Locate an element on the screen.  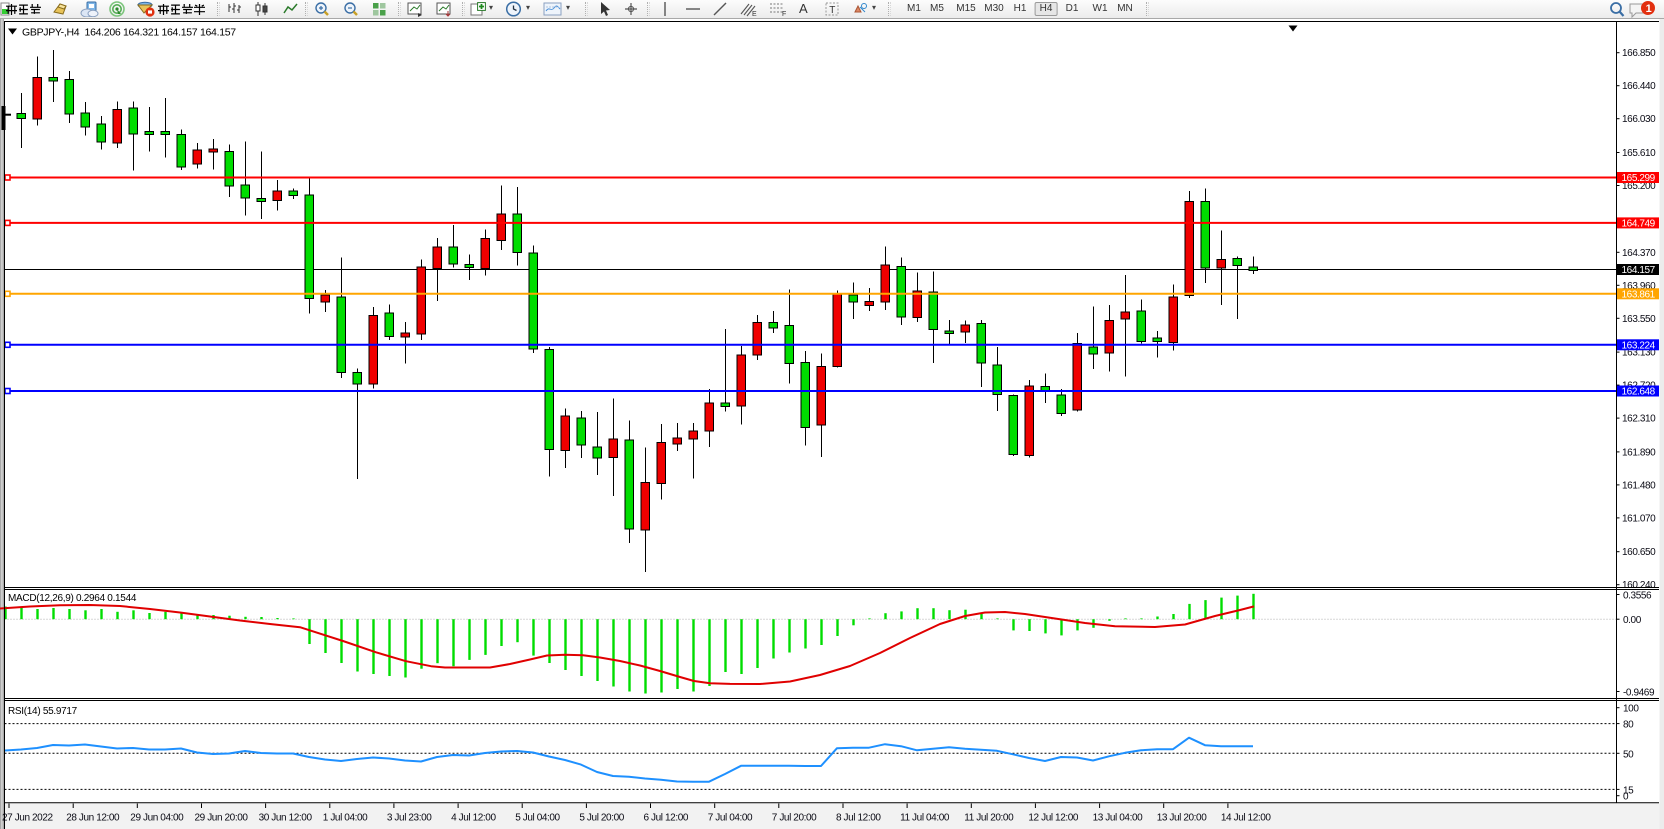
svg-text: 166.440 is located at coordinates (1639, 86).